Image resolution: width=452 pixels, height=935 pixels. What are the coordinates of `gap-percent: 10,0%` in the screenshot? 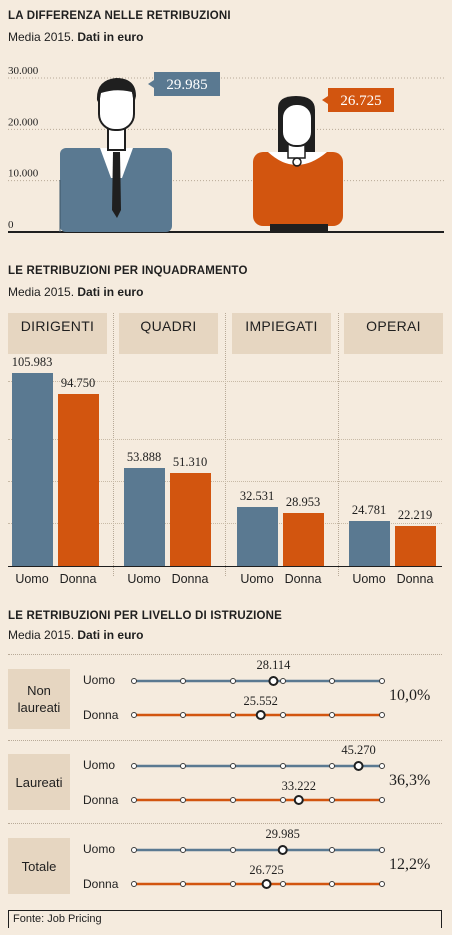 It's located at (410, 695).